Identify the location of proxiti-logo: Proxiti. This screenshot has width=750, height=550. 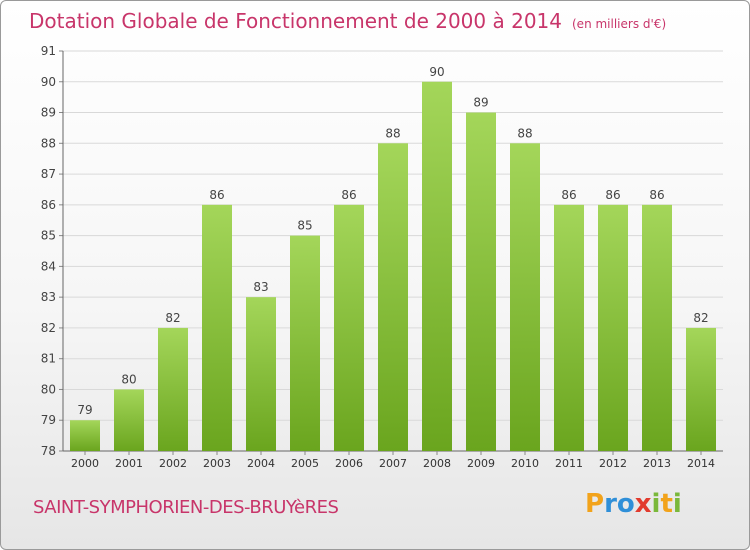
(633, 504).